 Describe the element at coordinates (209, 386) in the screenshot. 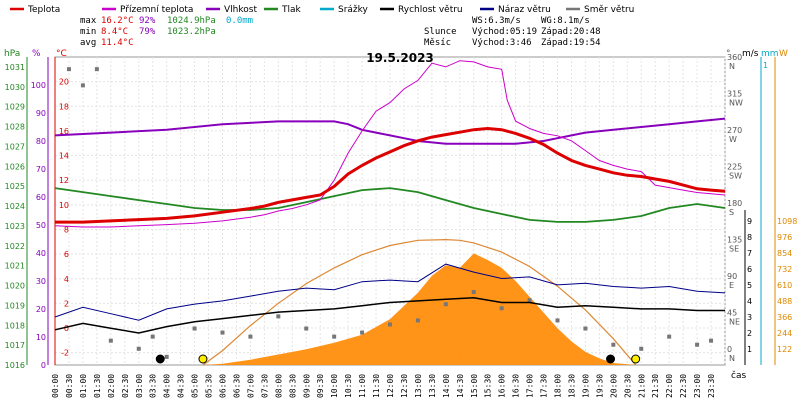

I see `x-tick: 05:30` at that location.